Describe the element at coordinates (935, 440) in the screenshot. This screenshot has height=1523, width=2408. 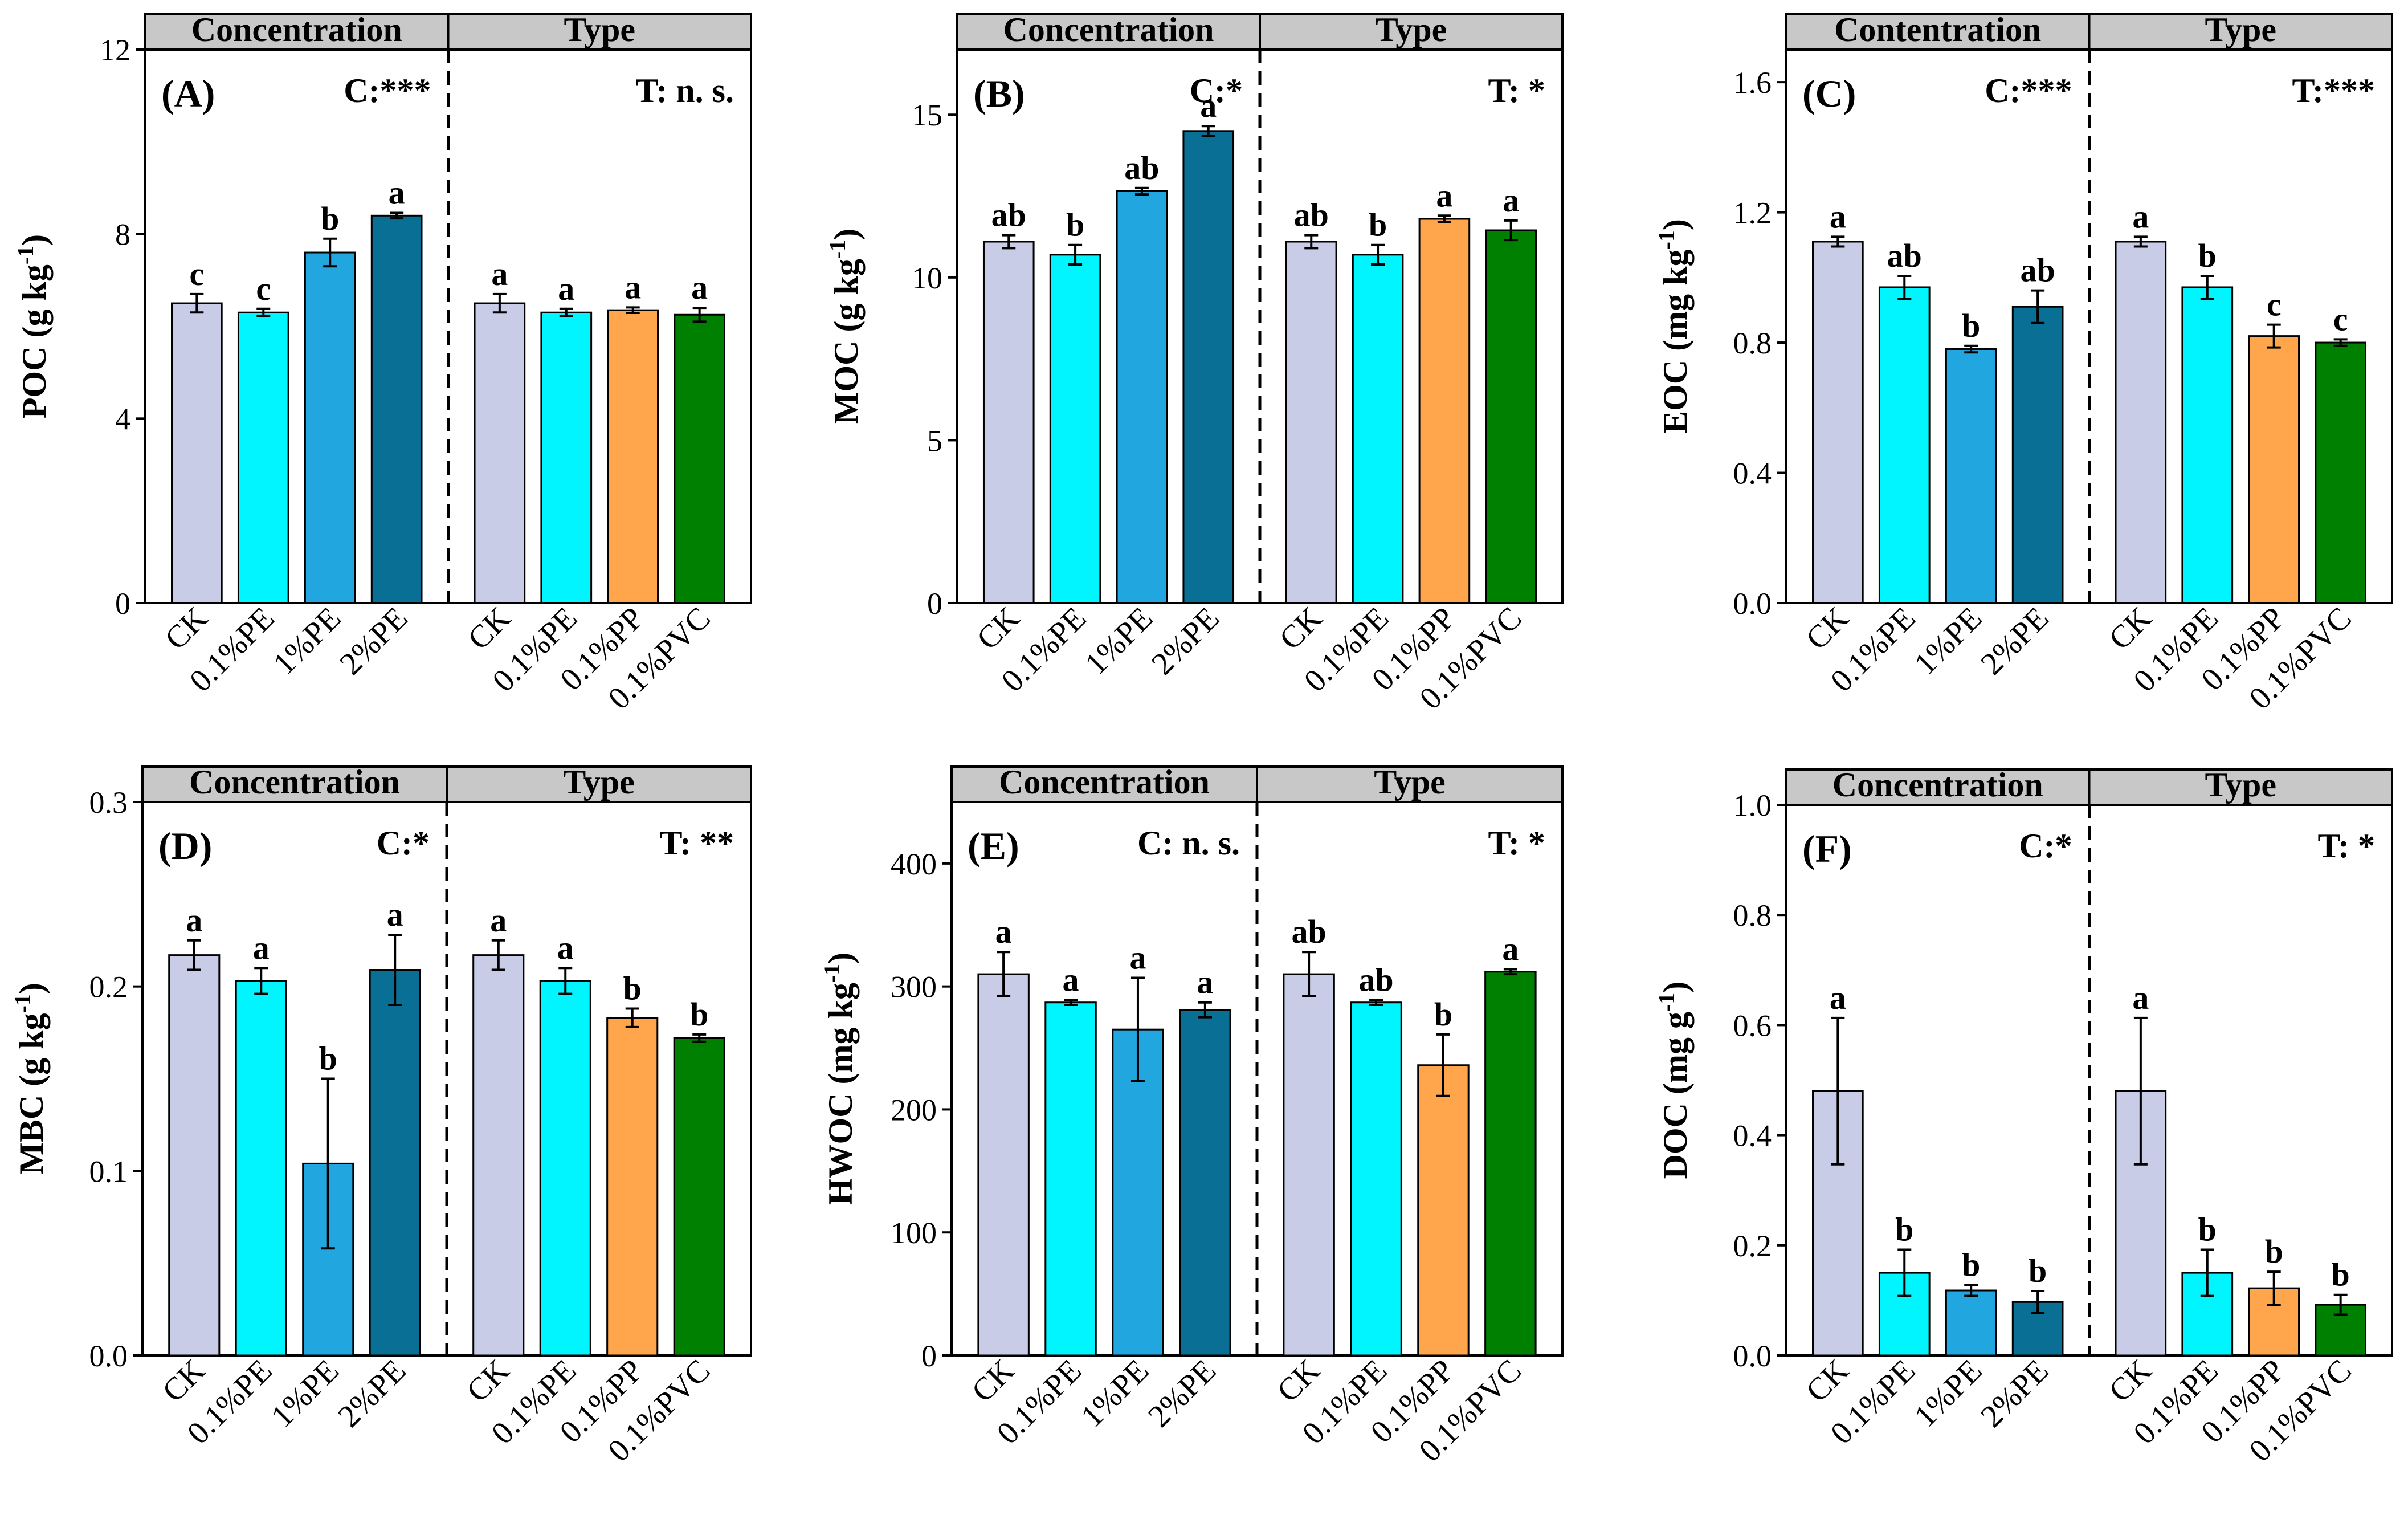
I see `y-tick-label: 5` at that location.